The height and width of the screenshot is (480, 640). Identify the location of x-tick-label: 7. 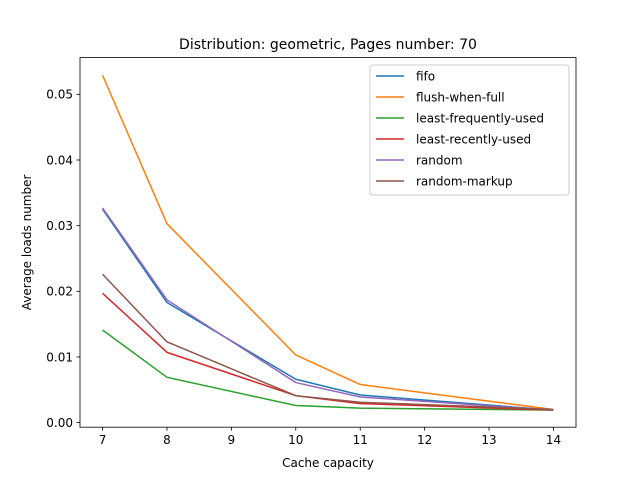
(103, 440).